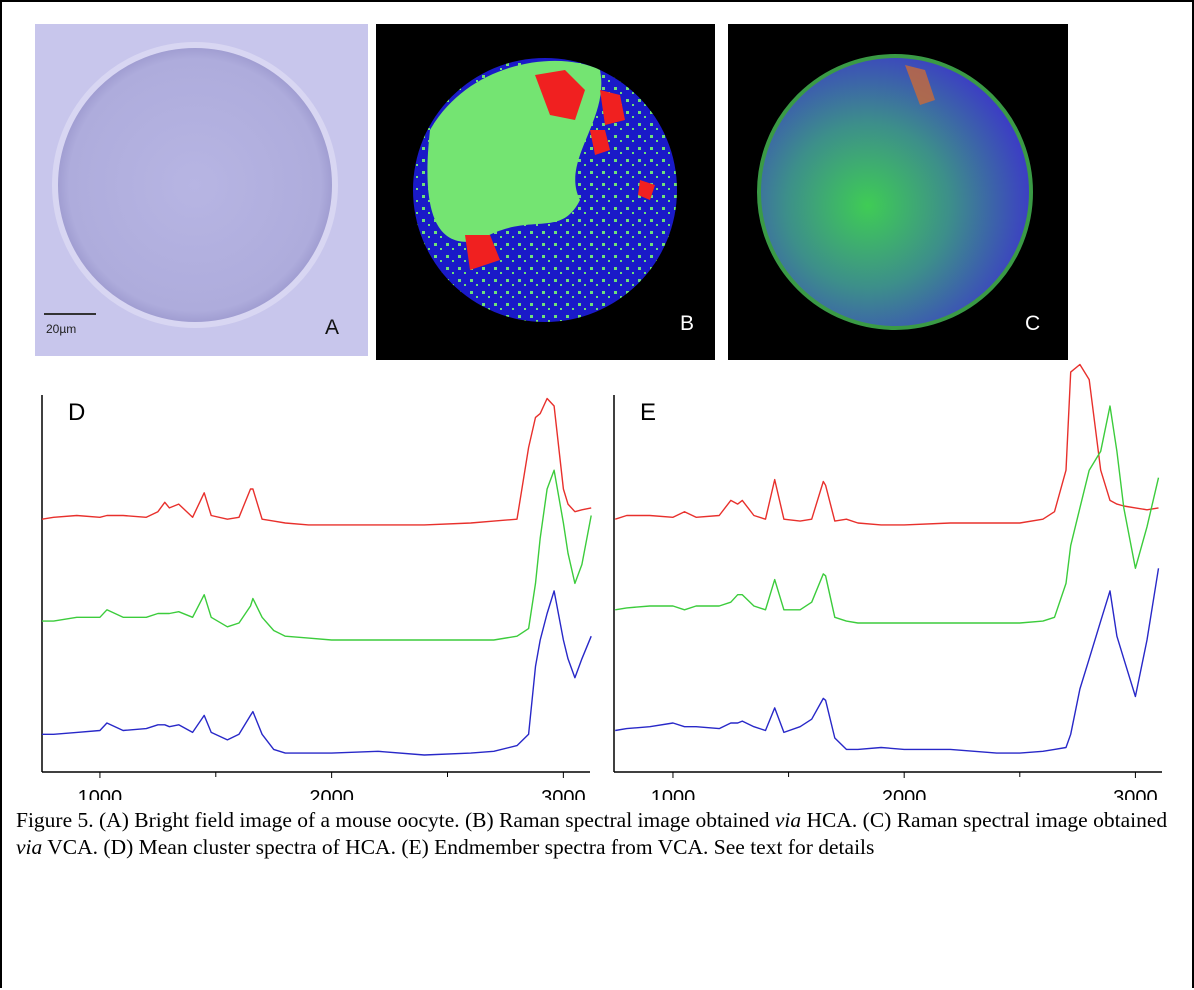 The width and height of the screenshot is (1194, 990). Describe the element at coordinates (332, 327) in the screenshot. I see `panel-label: A` at that location.